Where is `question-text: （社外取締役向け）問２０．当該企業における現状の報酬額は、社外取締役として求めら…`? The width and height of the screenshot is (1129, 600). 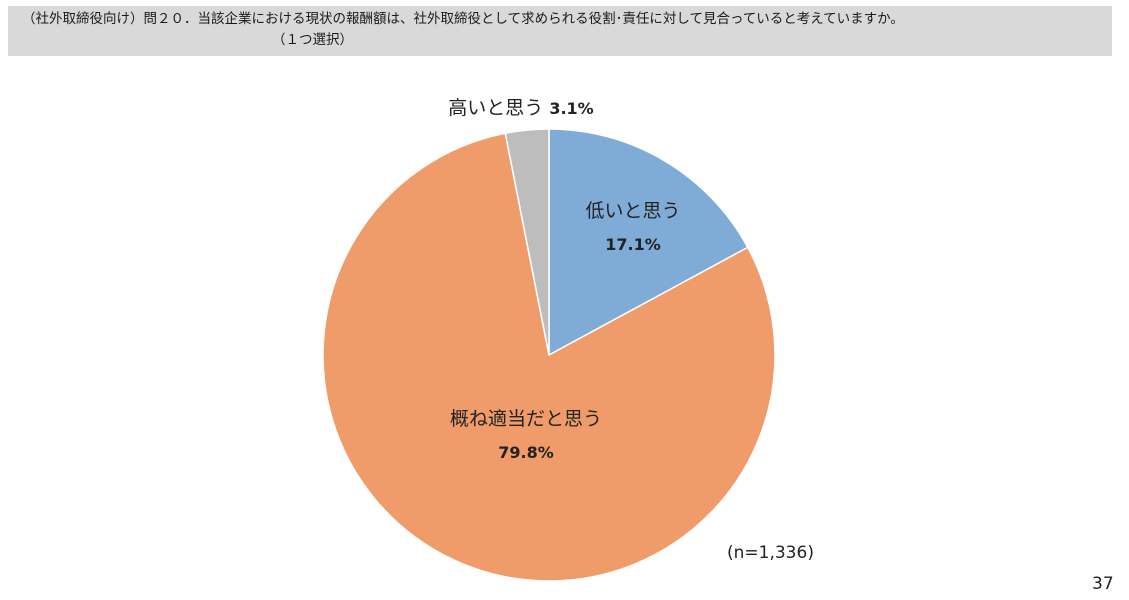
question-text: （社外取締役向け）問２０．当該企業における現状の報酬額は、社外取締役として求めら… is located at coordinates (463, 19).